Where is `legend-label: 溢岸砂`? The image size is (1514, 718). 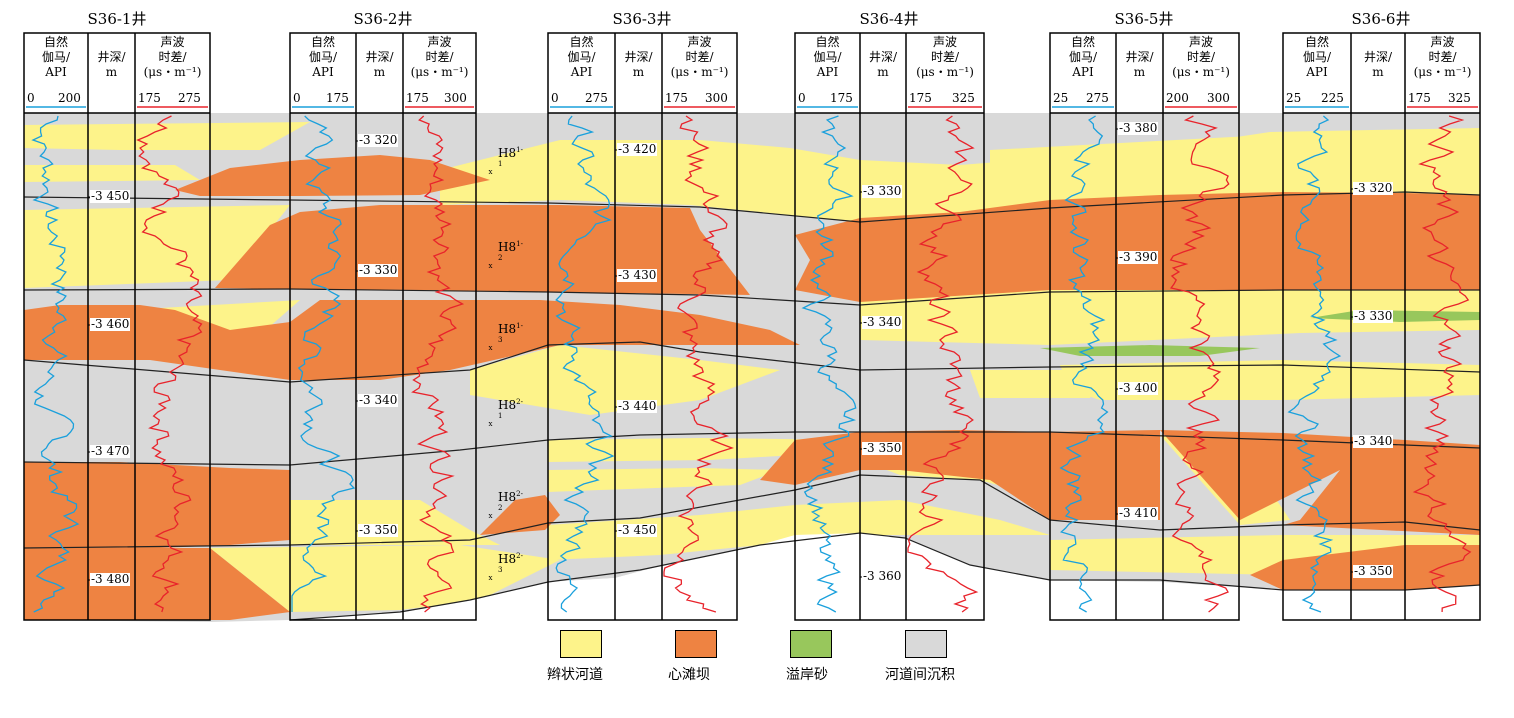
legend-label: 溢岸砂 is located at coordinates (807, 675).